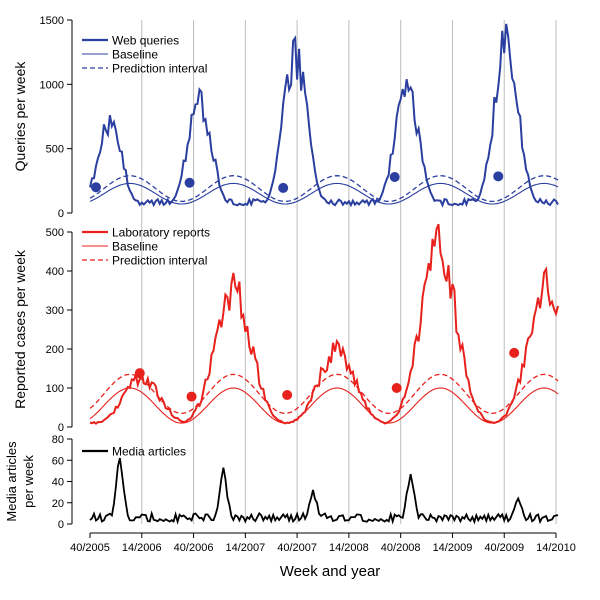 The height and width of the screenshot is (600, 600). Describe the element at coordinates (324, 491) in the screenshot. I see `media-articles-series-line` at that location.